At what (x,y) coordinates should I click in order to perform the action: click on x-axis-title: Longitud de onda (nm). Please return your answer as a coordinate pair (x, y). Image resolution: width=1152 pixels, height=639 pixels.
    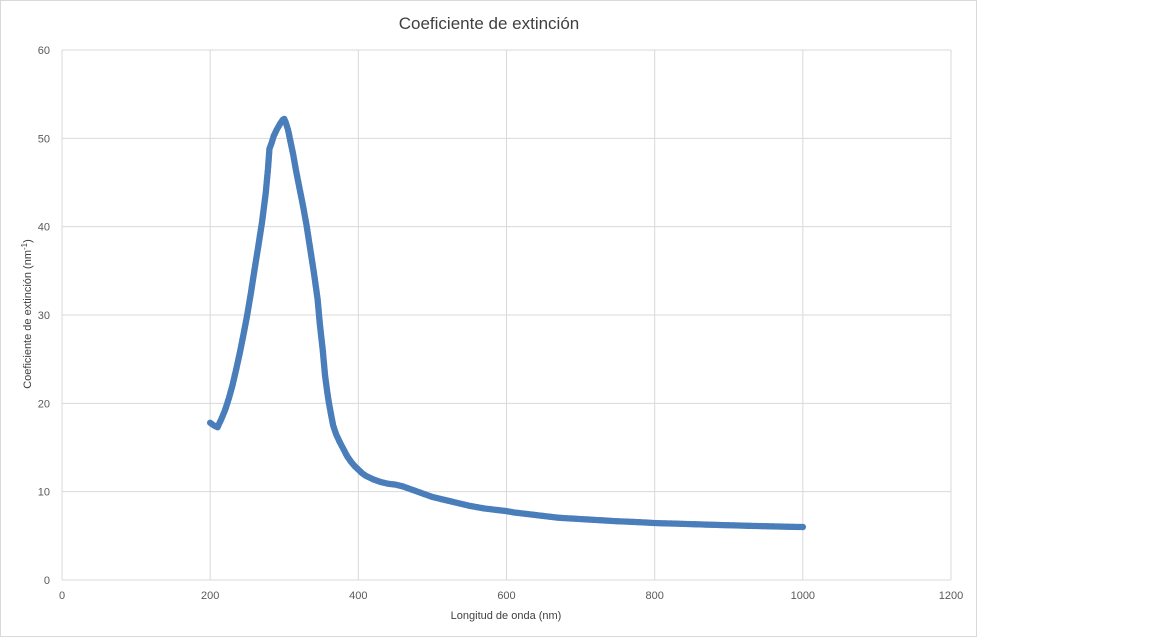
    Looking at the image, I should click on (506, 616).